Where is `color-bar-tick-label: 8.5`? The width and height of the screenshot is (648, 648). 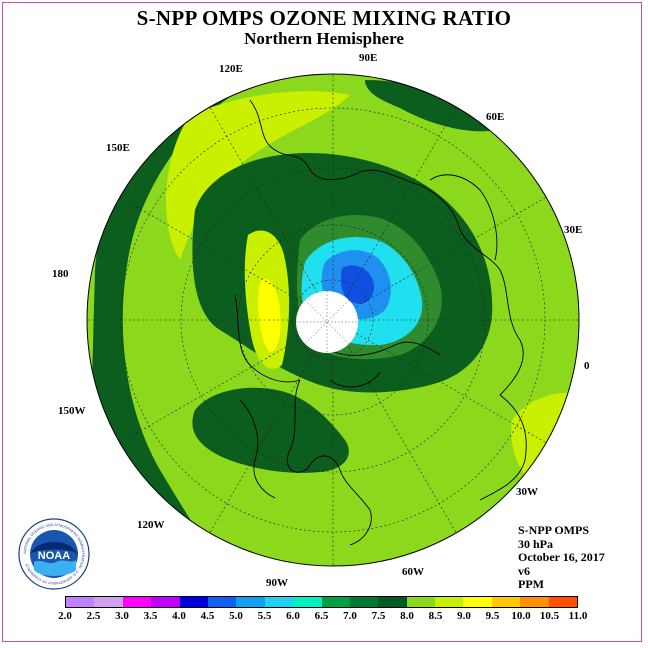 color-bar-tick-label: 8.5 is located at coordinates (435, 616).